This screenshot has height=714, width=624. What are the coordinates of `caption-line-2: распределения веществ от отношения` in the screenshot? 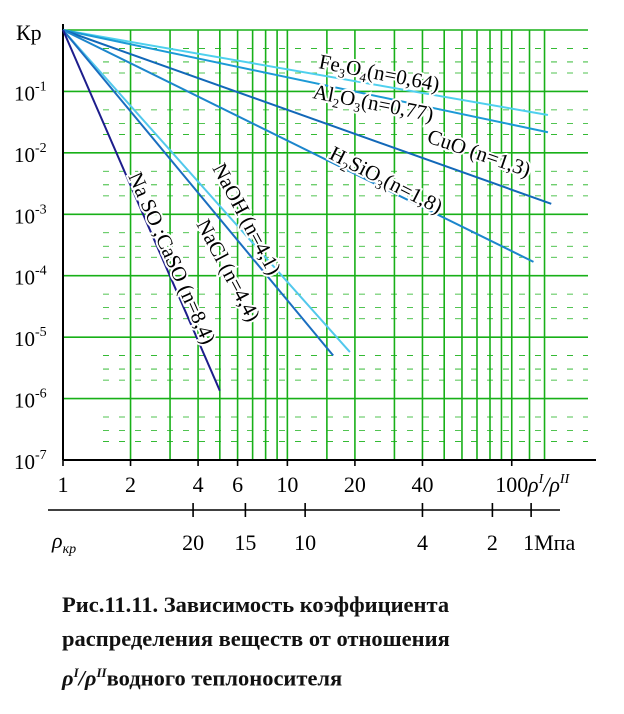 It's located at (256, 638).